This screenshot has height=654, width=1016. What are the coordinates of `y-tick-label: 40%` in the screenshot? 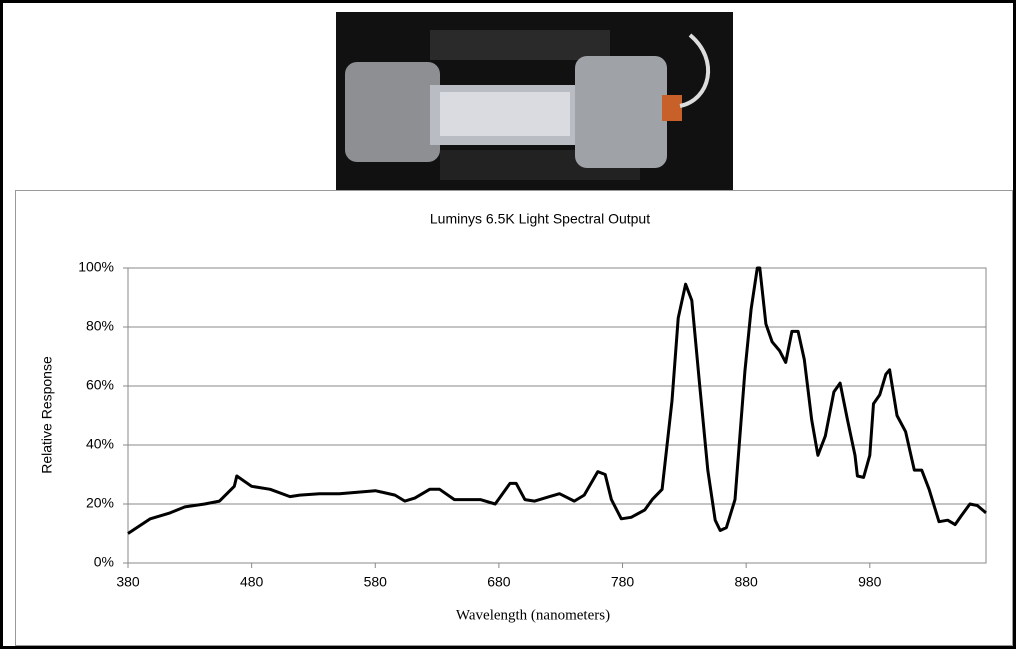 It's located at (100, 444).